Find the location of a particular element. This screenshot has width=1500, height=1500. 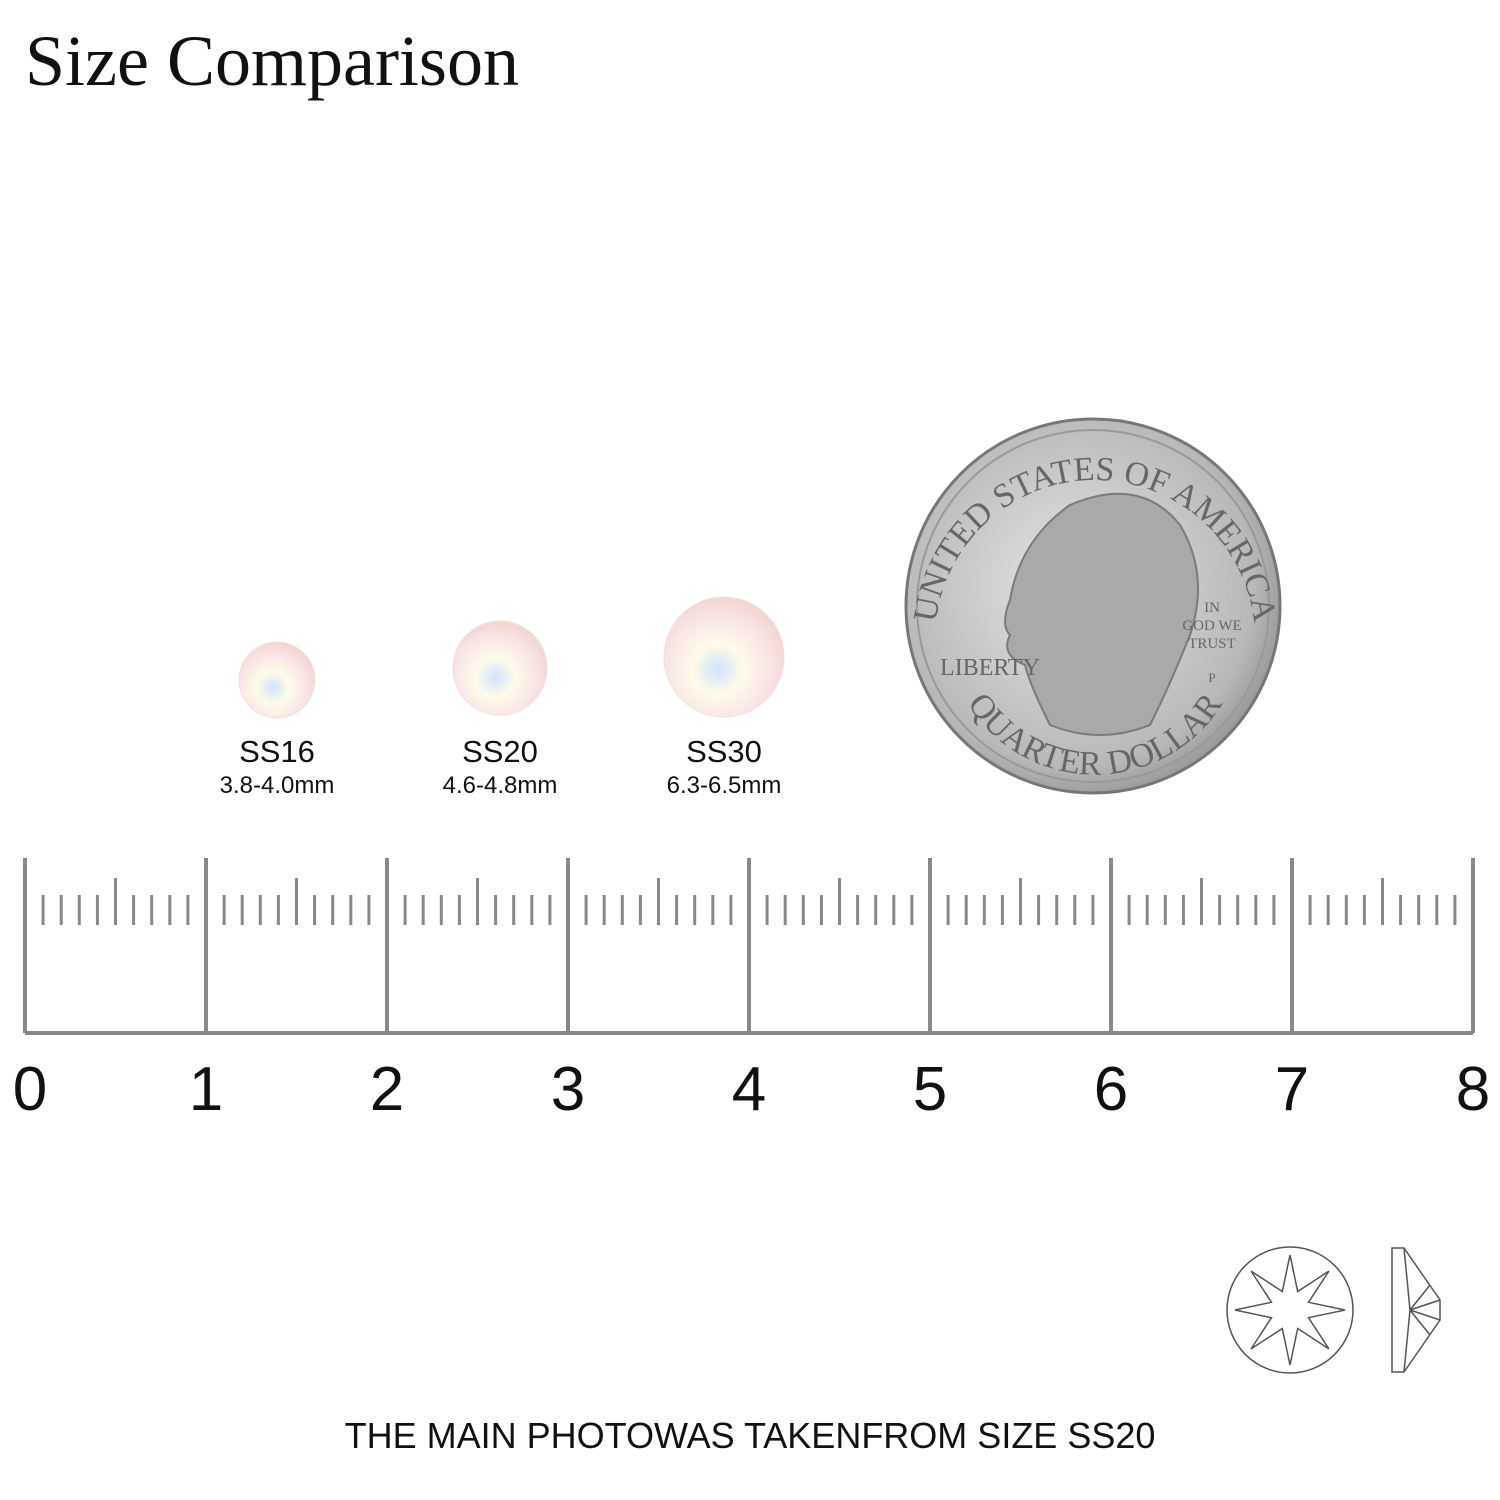

coin-mint: P is located at coordinates (1211, 677).